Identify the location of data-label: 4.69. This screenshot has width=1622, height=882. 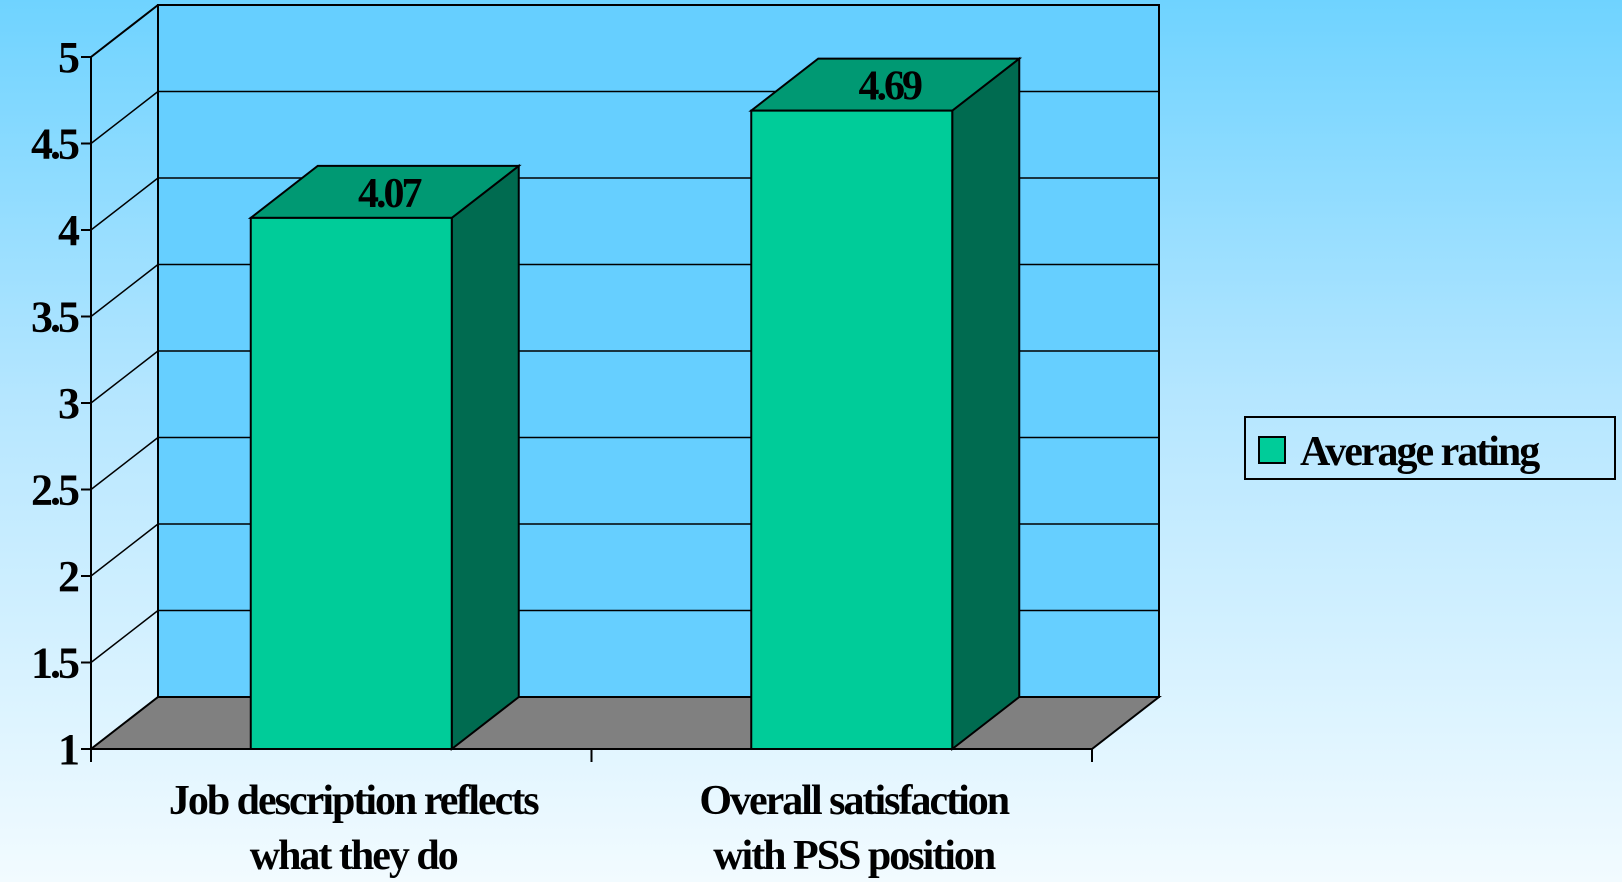
(891, 87).